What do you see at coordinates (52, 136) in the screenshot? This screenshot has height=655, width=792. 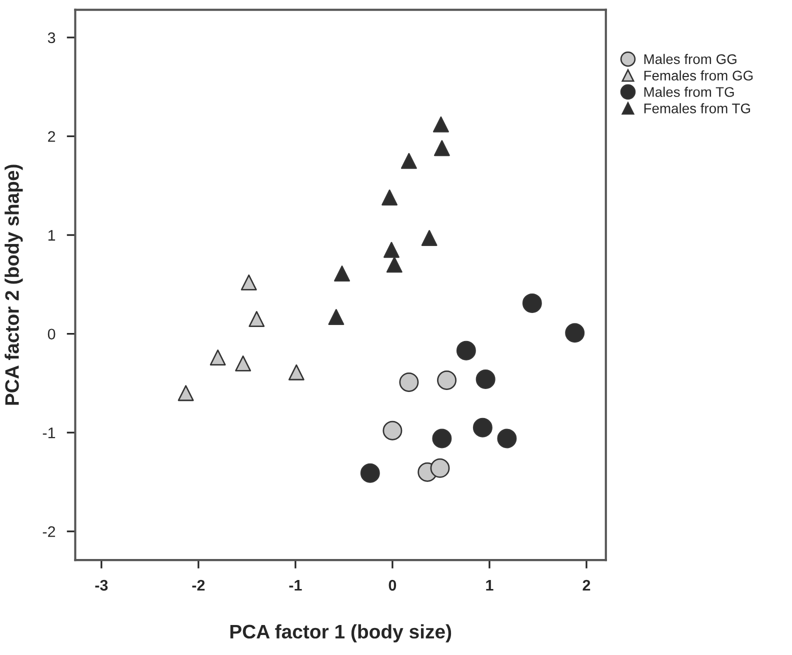 I see `y-tick-label: 2` at bounding box center [52, 136].